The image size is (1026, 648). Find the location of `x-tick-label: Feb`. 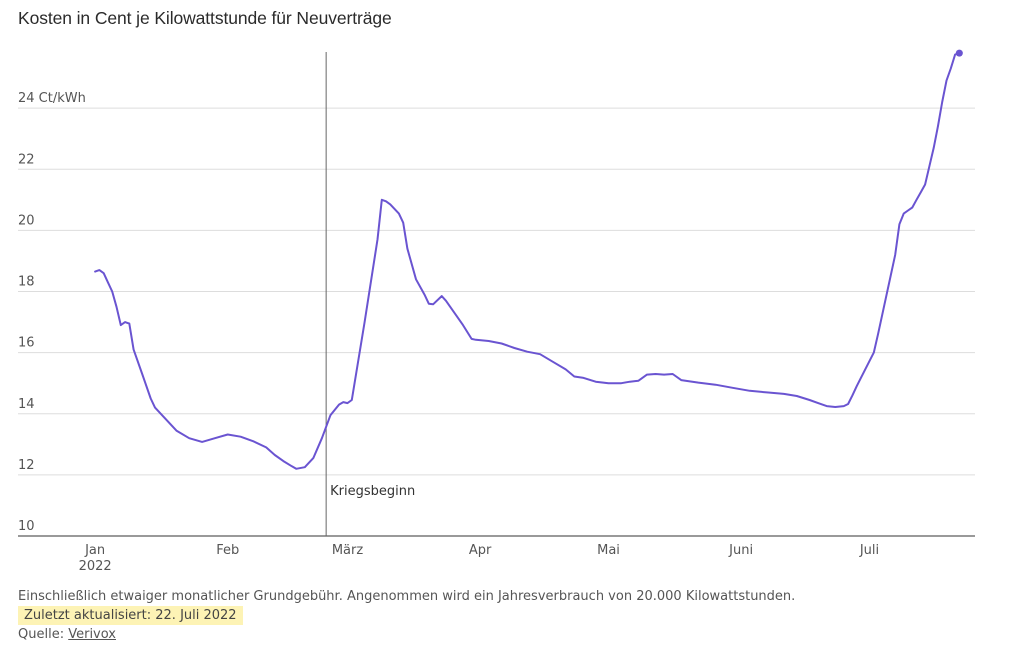

x-tick-label: Feb is located at coordinates (227, 550).